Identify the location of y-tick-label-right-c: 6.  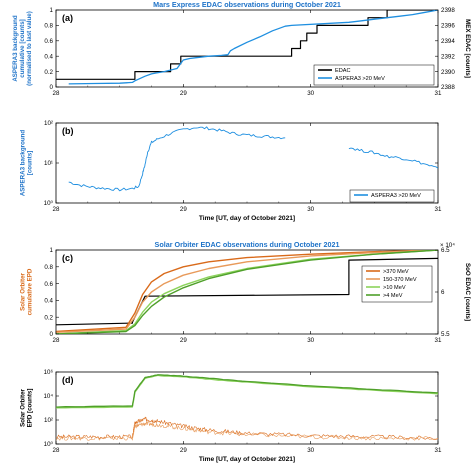
(443, 292).